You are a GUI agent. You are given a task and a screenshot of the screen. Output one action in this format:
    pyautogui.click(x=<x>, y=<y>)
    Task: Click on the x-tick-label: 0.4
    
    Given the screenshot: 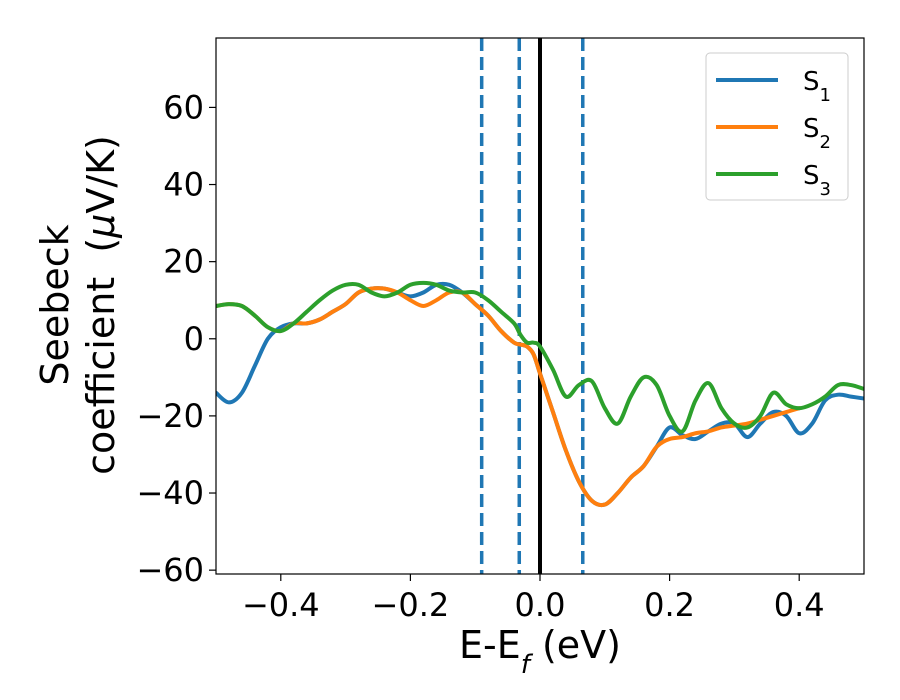 What is the action you would take?
    pyautogui.click(x=799, y=605)
    